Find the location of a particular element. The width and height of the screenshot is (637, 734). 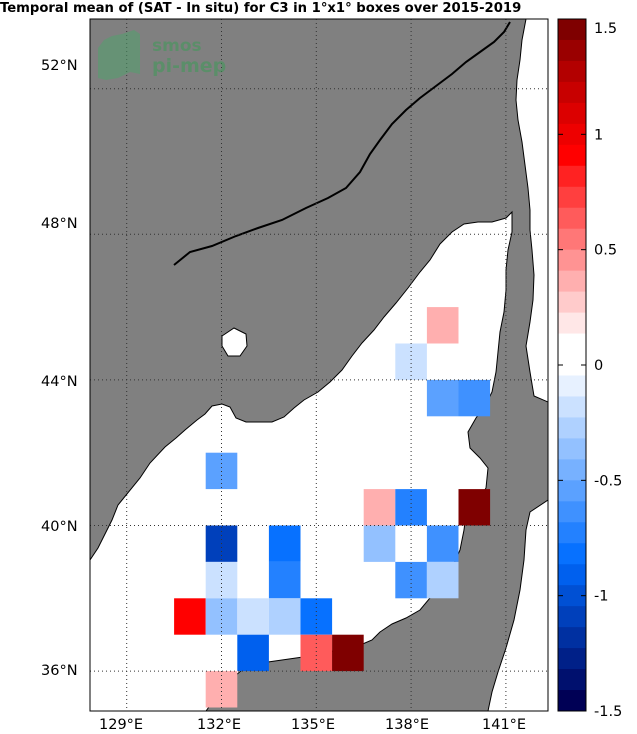

logo-line2: pi-mep is located at coordinates (189, 66).